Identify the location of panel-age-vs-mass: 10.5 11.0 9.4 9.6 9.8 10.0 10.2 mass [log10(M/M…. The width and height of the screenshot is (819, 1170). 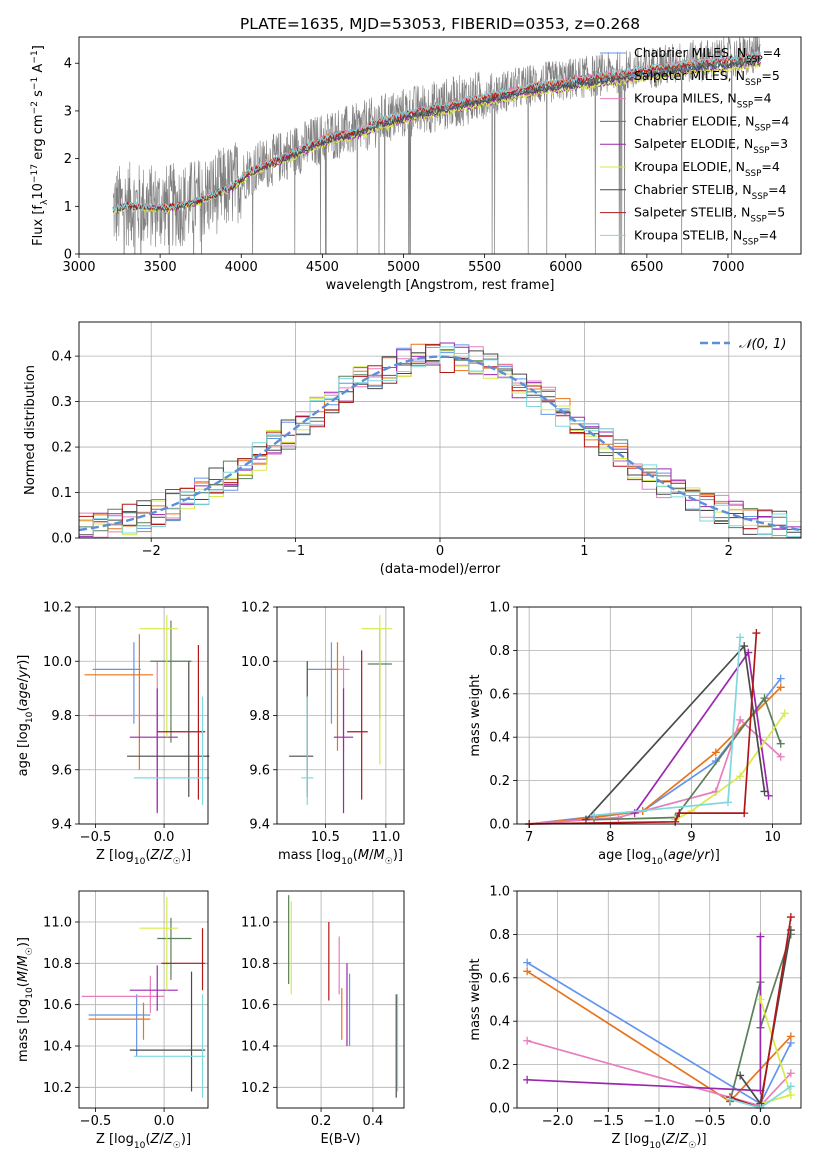
(323, 734).